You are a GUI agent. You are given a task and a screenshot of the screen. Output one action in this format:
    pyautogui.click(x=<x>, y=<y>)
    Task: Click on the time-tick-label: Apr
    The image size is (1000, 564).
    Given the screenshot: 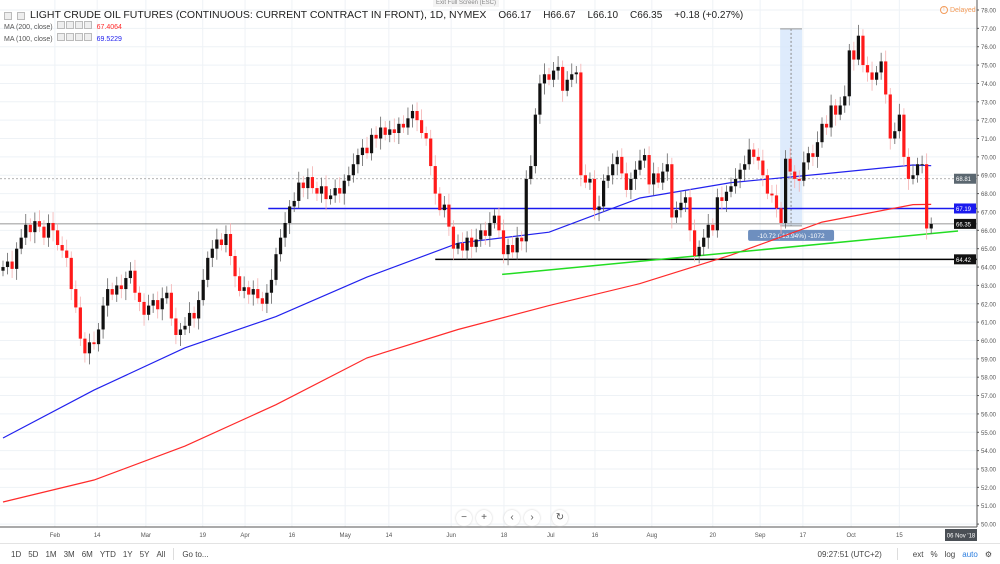 What is the action you would take?
    pyautogui.click(x=244, y=536)
    